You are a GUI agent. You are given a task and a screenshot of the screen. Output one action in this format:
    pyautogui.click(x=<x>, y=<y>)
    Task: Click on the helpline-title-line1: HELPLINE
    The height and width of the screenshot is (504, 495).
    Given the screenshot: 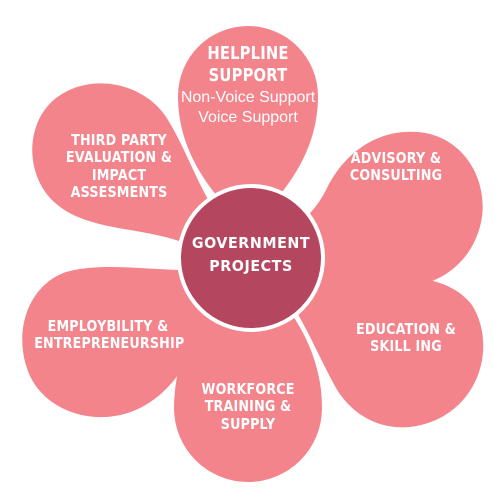 What is the action you would take?
    pyautogui.click(x=248, y=53)
    